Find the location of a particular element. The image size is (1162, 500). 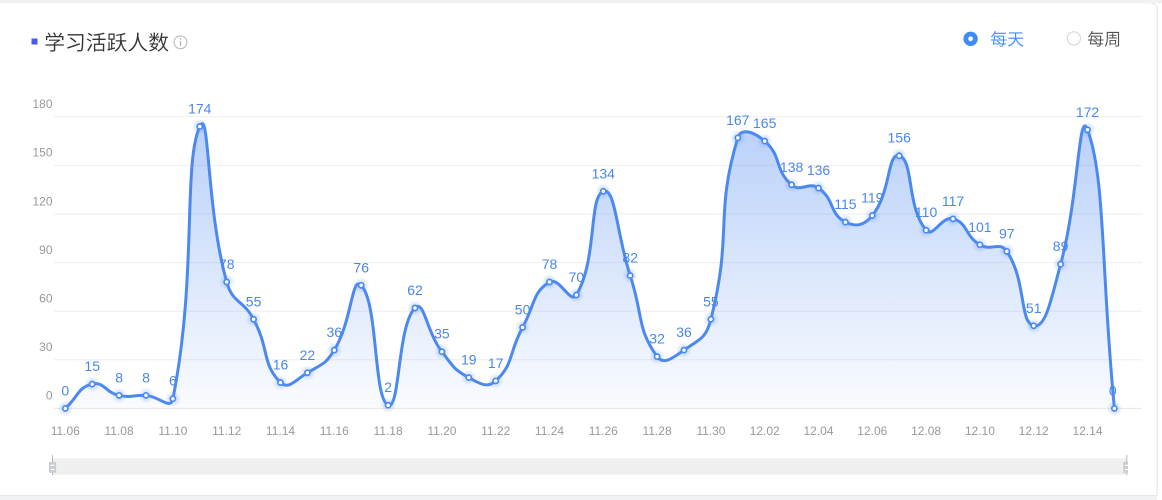

svg-text: 11.18 is located at coordinates (388, 431).